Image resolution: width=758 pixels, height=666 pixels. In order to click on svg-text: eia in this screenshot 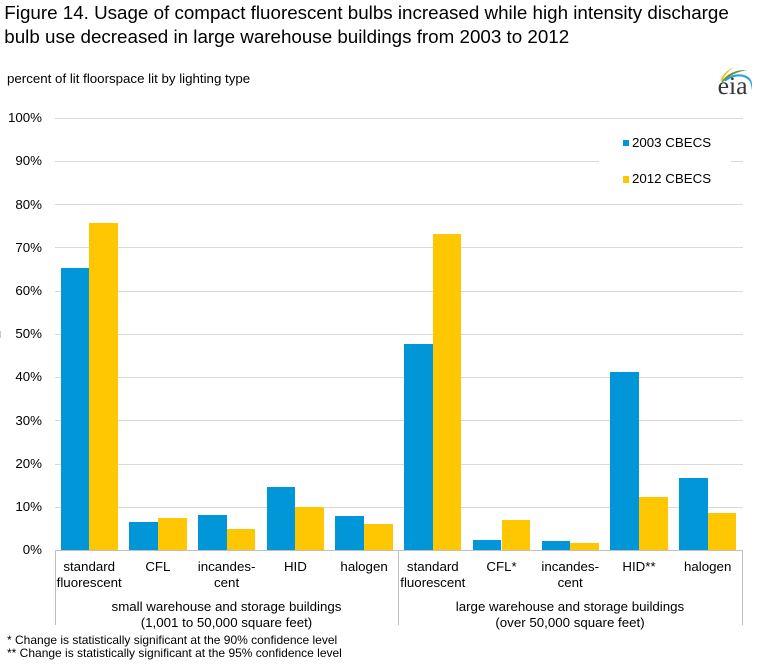, I will do `click(733, 85)`.